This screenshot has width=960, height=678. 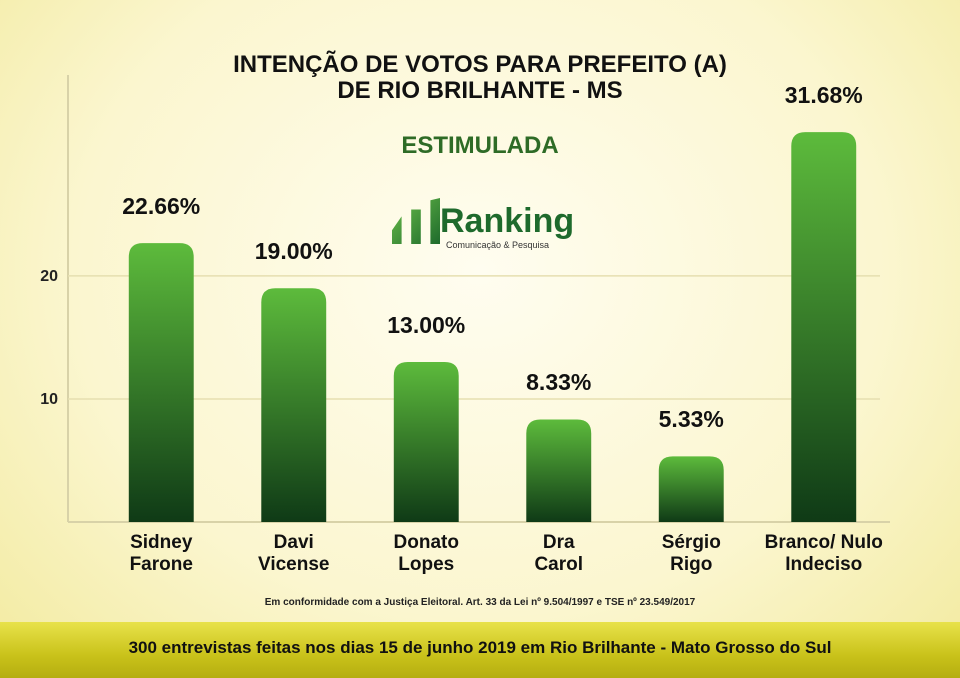 I want to click on y-tick-label: 10, so click(x=49, y=399).